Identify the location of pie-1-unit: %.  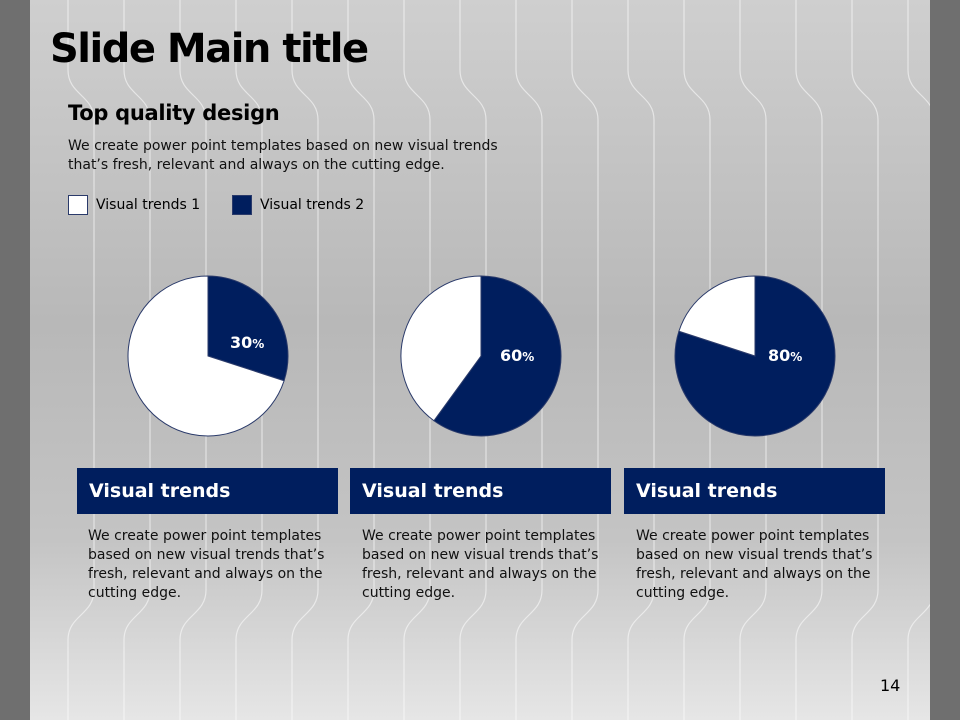
(258, 344).